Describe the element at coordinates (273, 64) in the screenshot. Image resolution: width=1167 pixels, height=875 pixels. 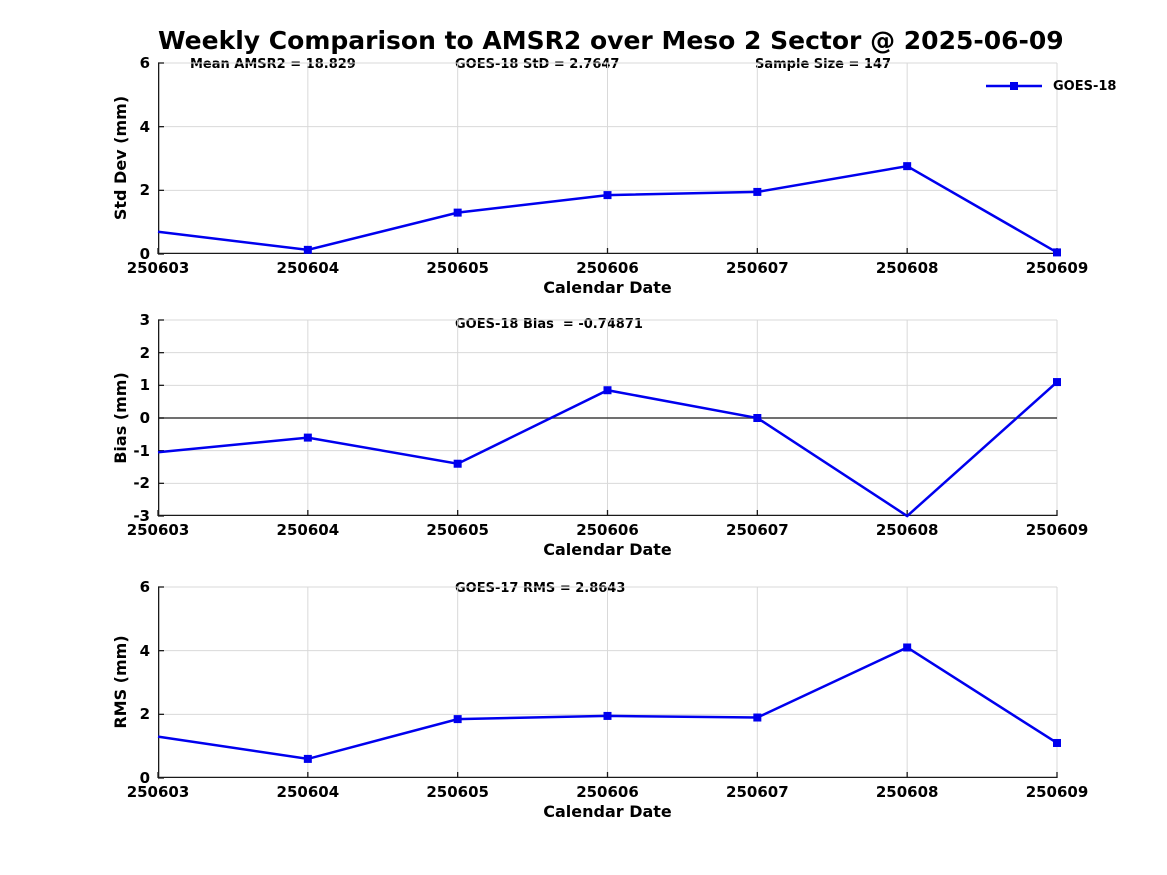
I see `annotation-mean-amsr2: Mean AMSR2 = 18.829` at that location.